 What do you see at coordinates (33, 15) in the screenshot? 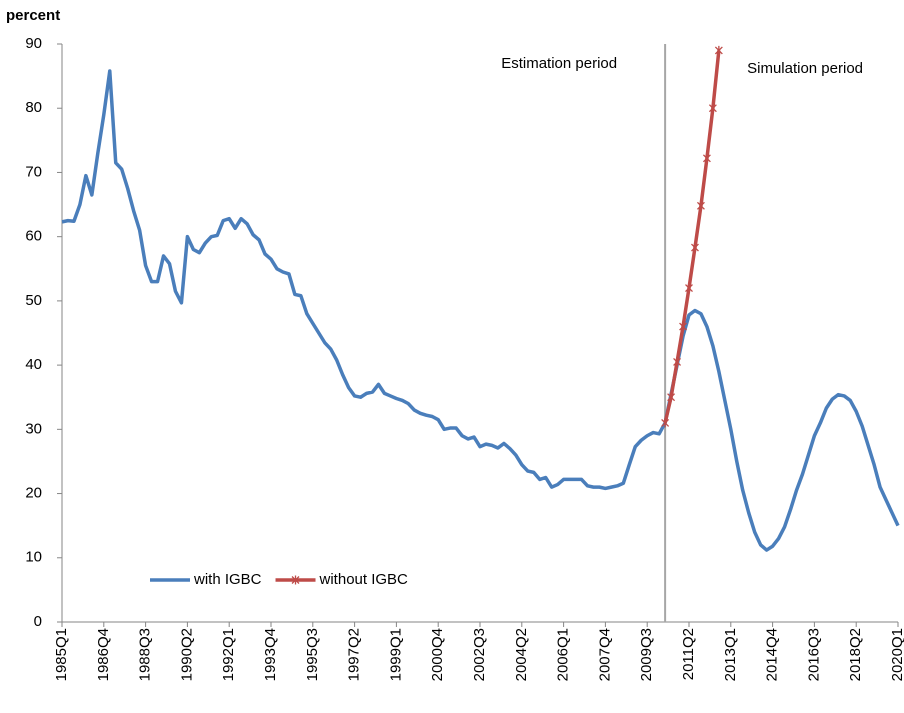
I see `y-axis-label: percent` at bounding box center [33, 15].